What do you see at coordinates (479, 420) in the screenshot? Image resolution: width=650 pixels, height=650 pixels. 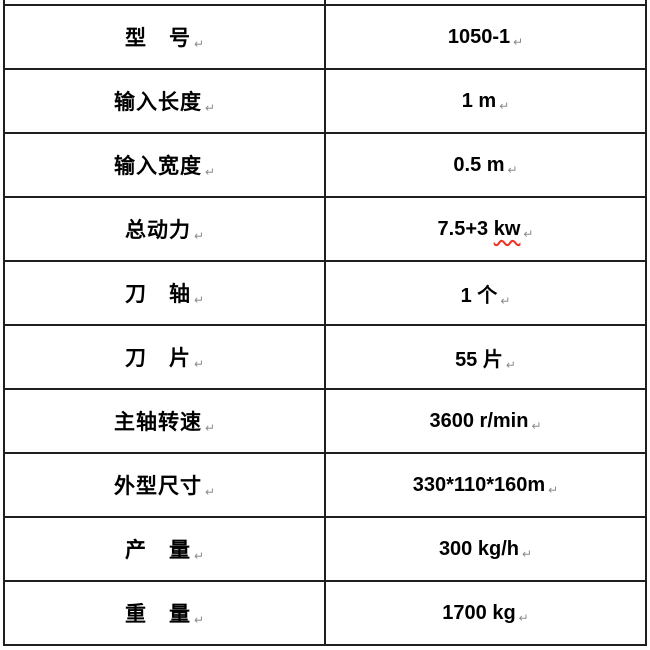 I see `spec-value: 3600 r/min` at bounding box center [479, 420].